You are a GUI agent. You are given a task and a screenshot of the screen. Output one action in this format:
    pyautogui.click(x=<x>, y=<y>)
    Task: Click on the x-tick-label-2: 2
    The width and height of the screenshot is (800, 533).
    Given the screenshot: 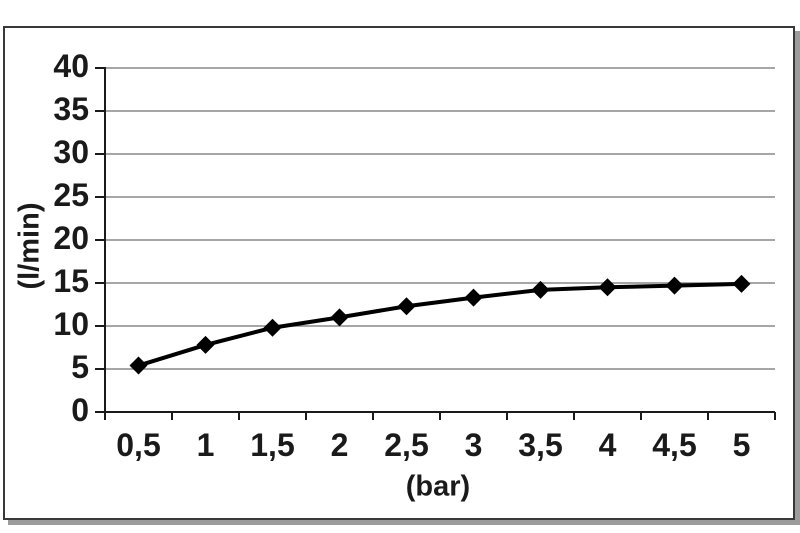 What is the action you would take?
    pyautogui.click(x=340, y=445)
    